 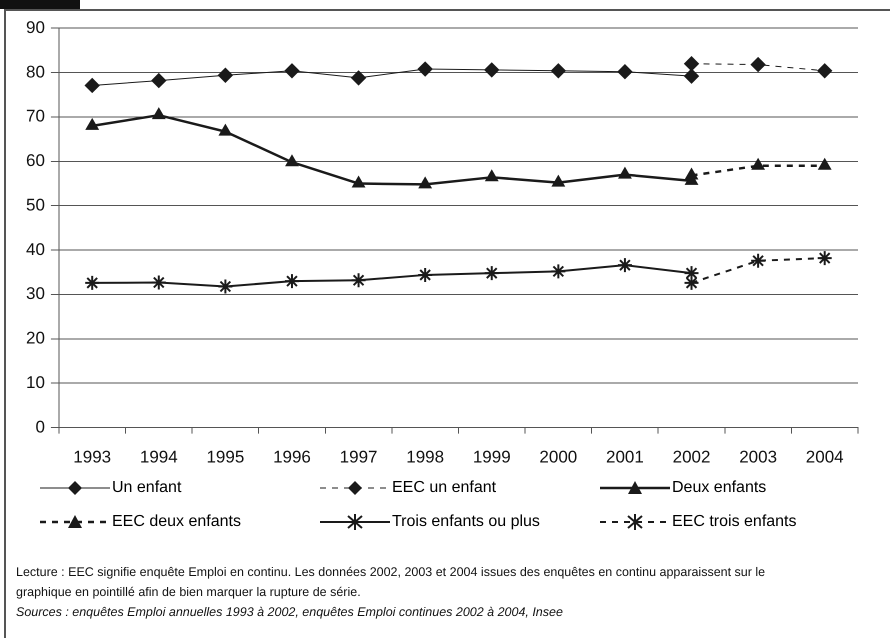 I want to click on y-tick-label: 60, so click(x=35, y=160).